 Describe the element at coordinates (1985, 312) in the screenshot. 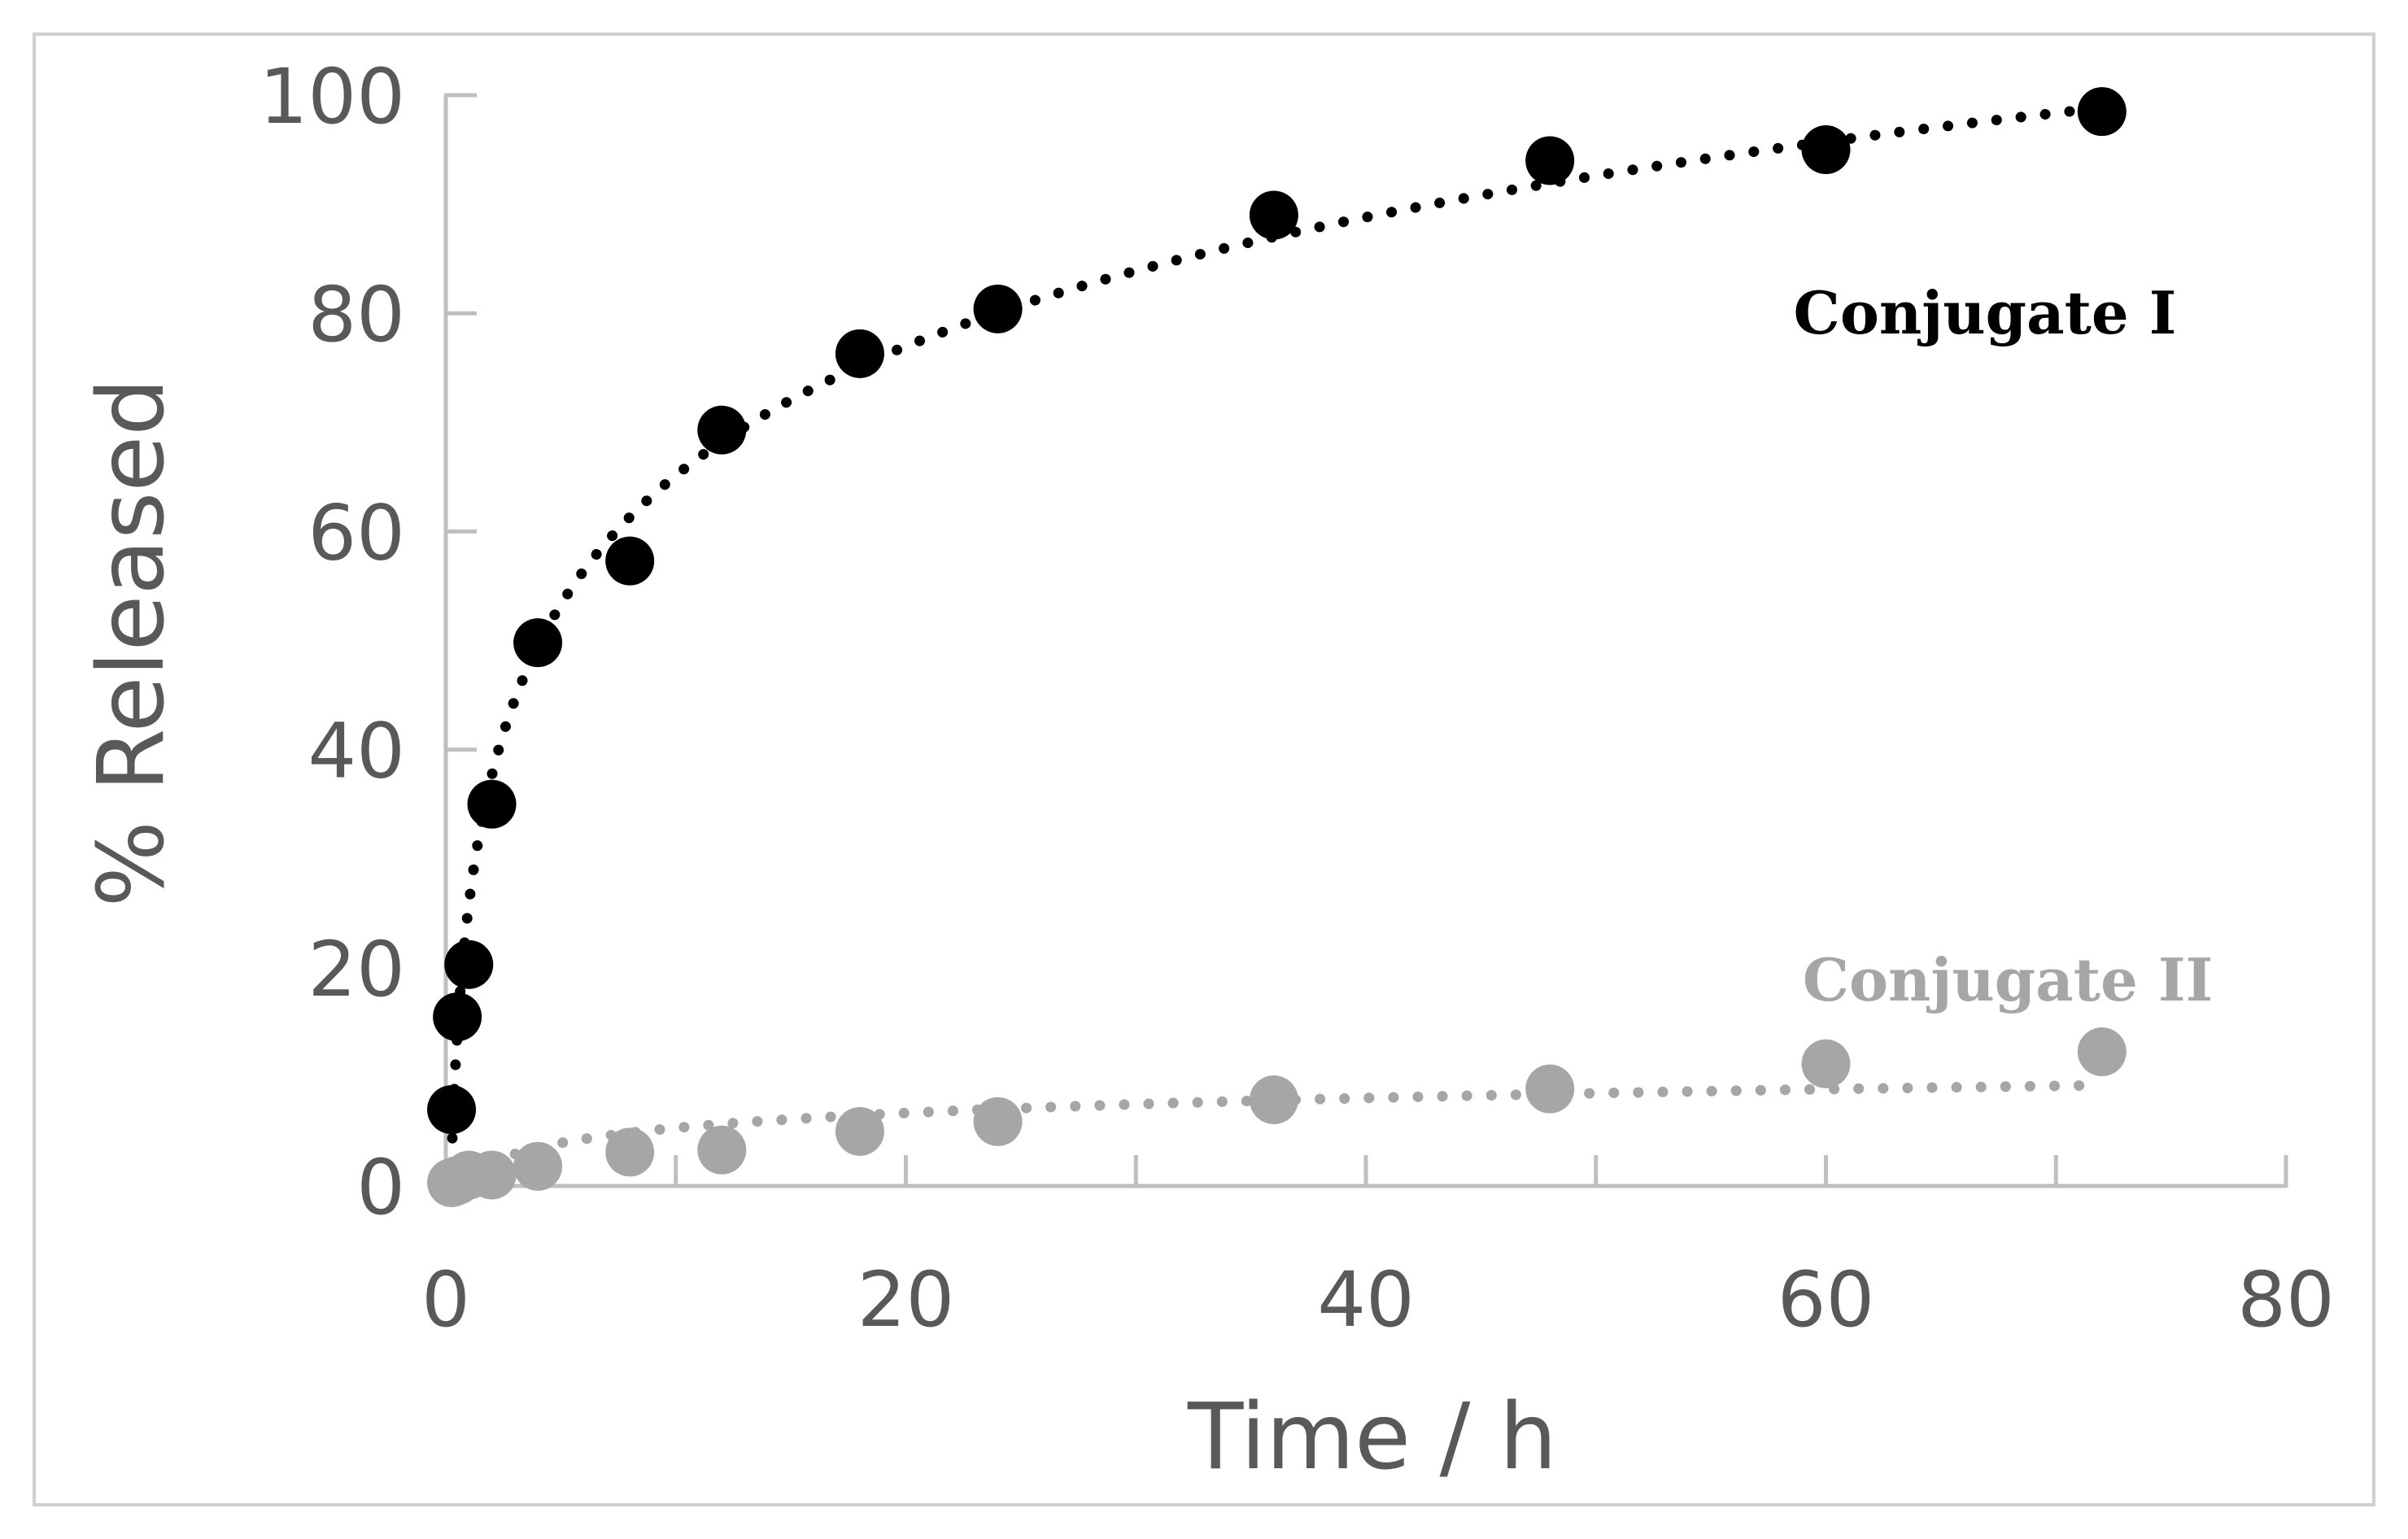

I see `series-label-conjugate-i: Conjugate I` at that location.